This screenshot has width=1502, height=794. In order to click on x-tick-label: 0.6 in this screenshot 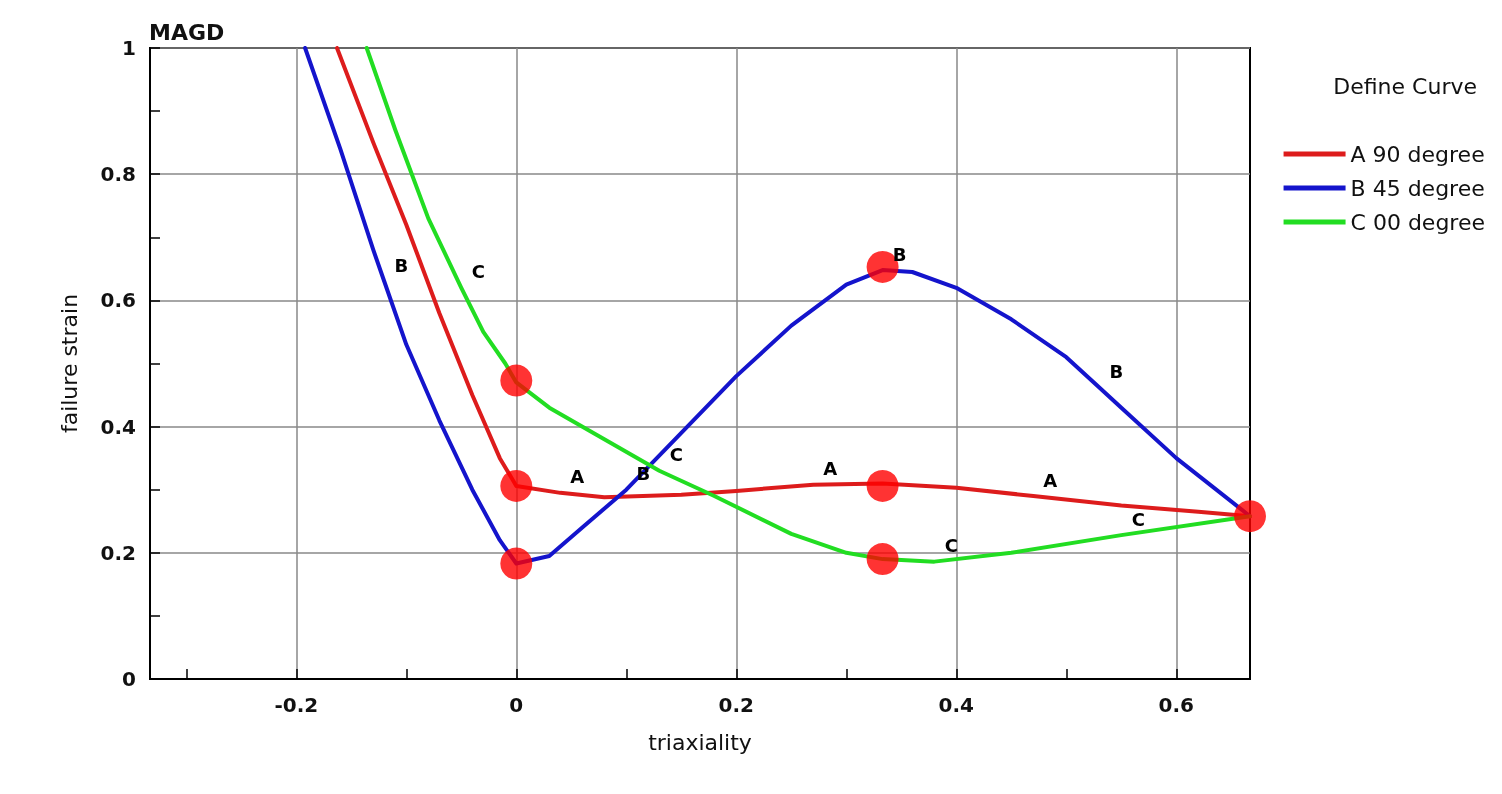, I will do `click(1176, 705)`.